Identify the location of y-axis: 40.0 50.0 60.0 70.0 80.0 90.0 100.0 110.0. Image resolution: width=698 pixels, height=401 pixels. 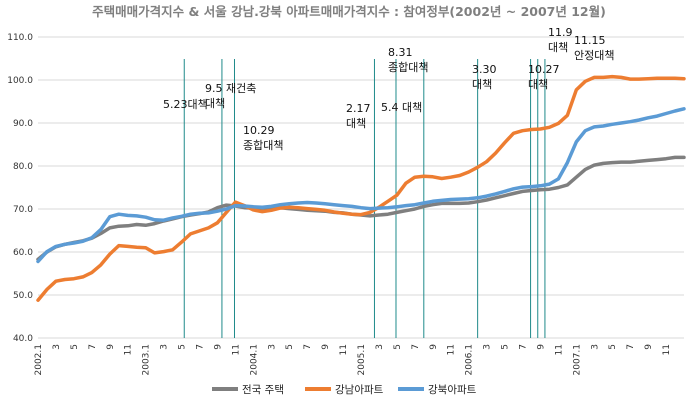
(20, 188).